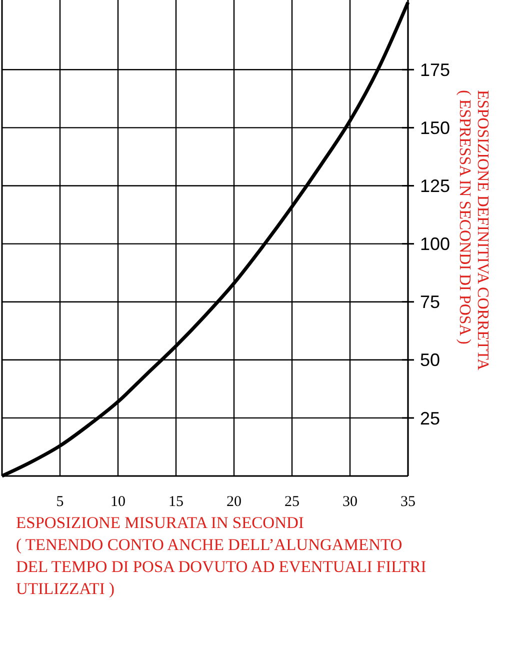 The width and height of the screenshot is (510, 652). What do you see at coordinates (292, 502) in the screenshot?
I see `x-tick-label: 25` at bounding box center [292, 502].